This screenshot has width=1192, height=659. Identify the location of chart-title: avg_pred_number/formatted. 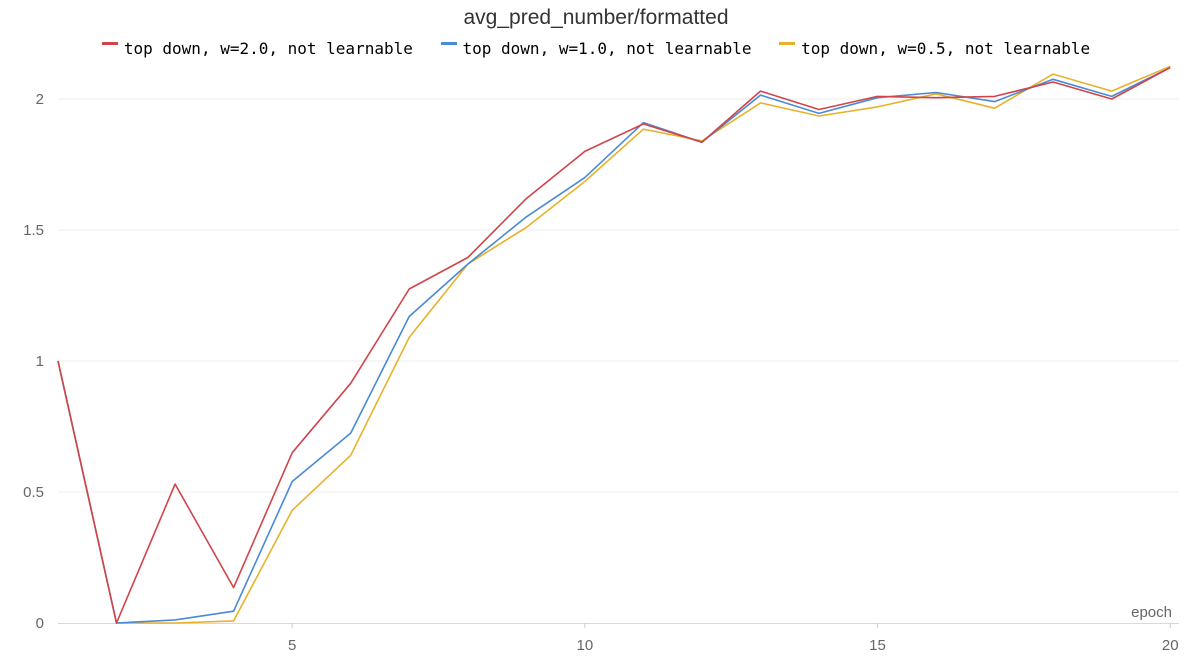
(596, 17).